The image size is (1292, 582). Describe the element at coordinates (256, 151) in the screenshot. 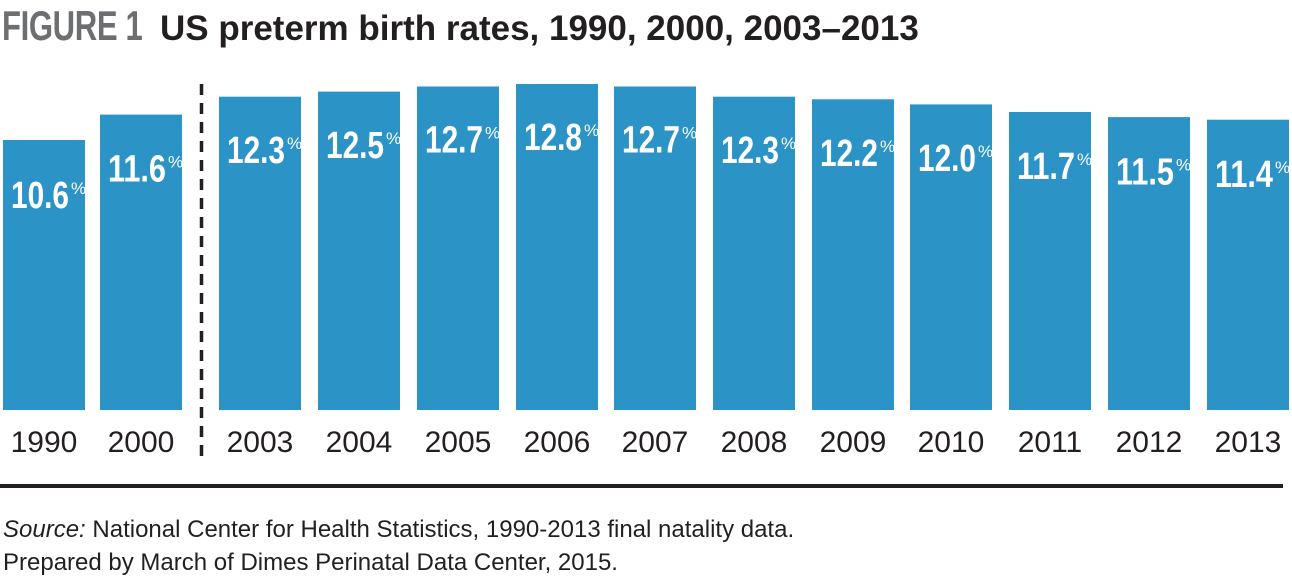

I see `value-label-2003: 12.3` at that location.